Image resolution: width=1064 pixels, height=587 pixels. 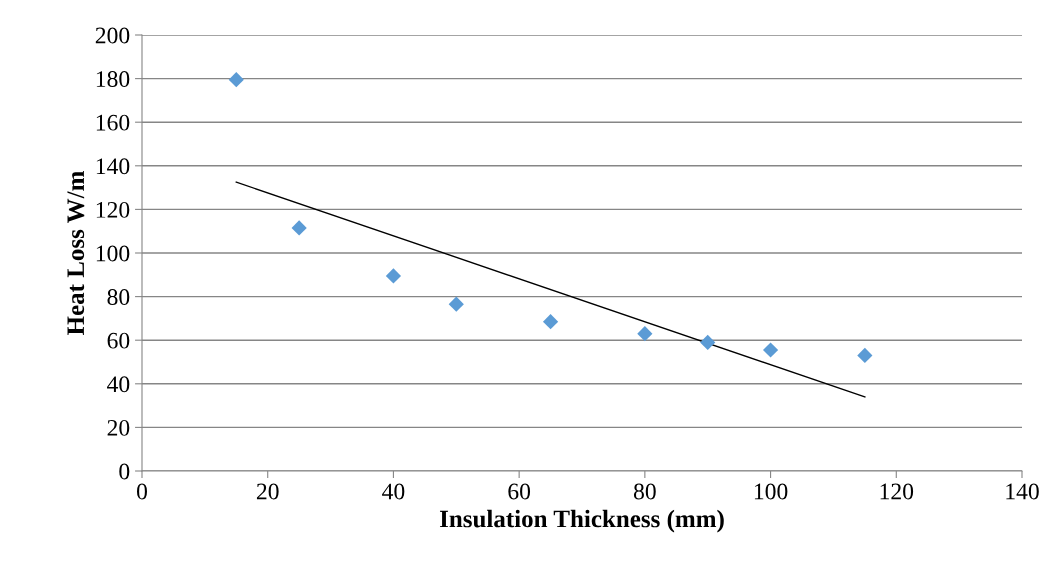 I want to click on x-tick-label: 140, so click(x=1022, y=491).